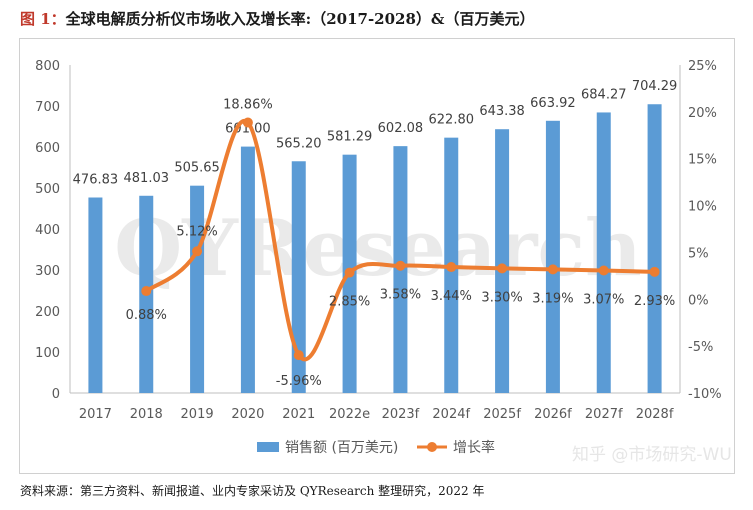 This screenshot has width=753, height=510. I want to click on bar-value-label: 704.29, so click(655, 86).